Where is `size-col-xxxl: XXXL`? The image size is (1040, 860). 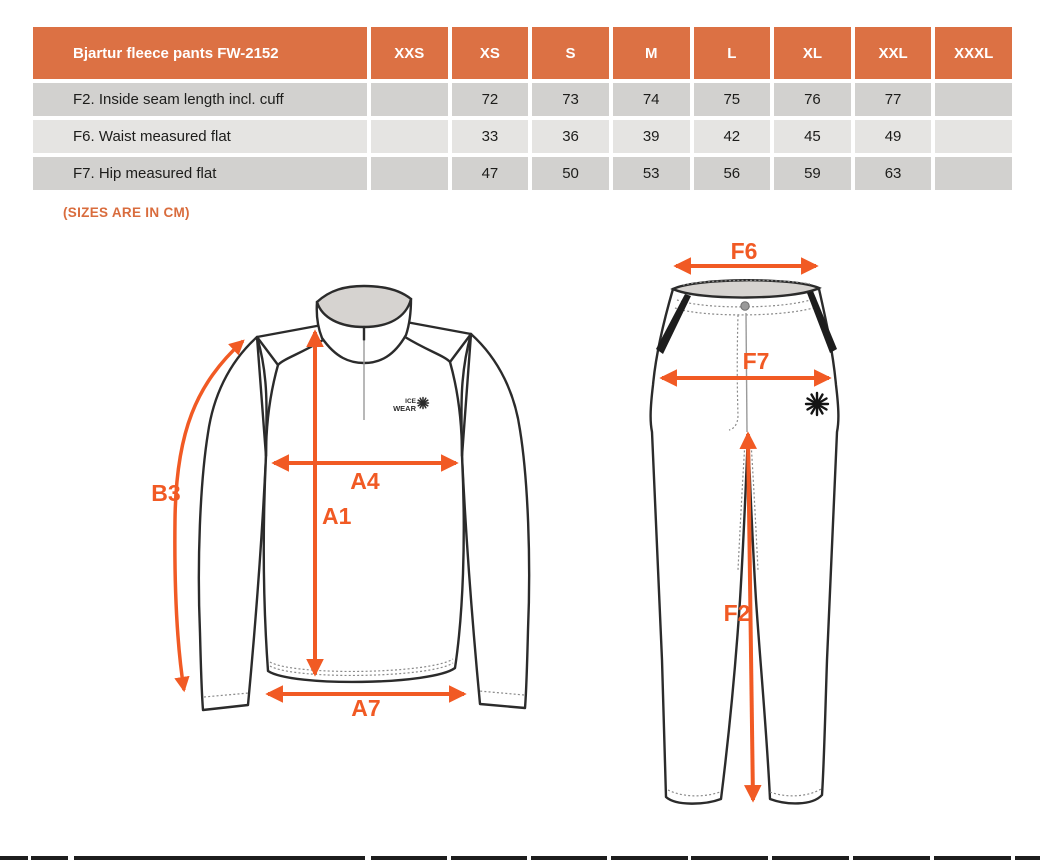
size-col-xxxl: XXXL is located at coordinates (973, 53).